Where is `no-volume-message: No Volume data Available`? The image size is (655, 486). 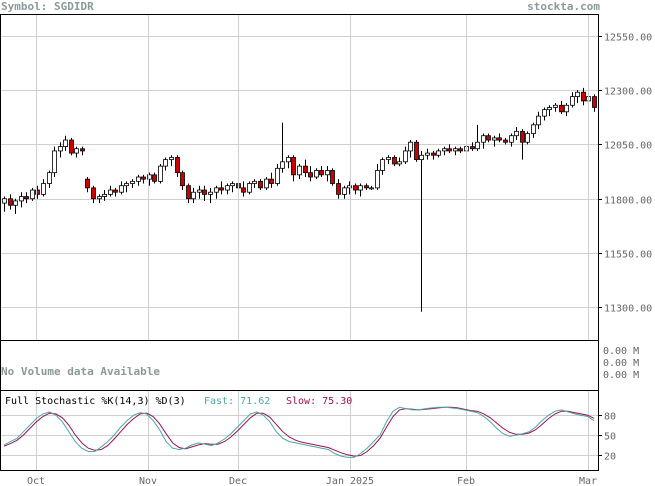
no-volume-message: No Volume data Available is located at coordinates (80, 371).